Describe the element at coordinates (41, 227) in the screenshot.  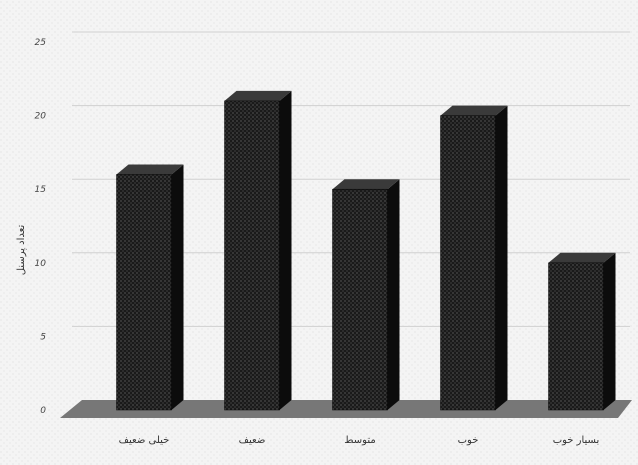
I see `y-axis-ticks: 0 5 10 15 20 25` at that location.